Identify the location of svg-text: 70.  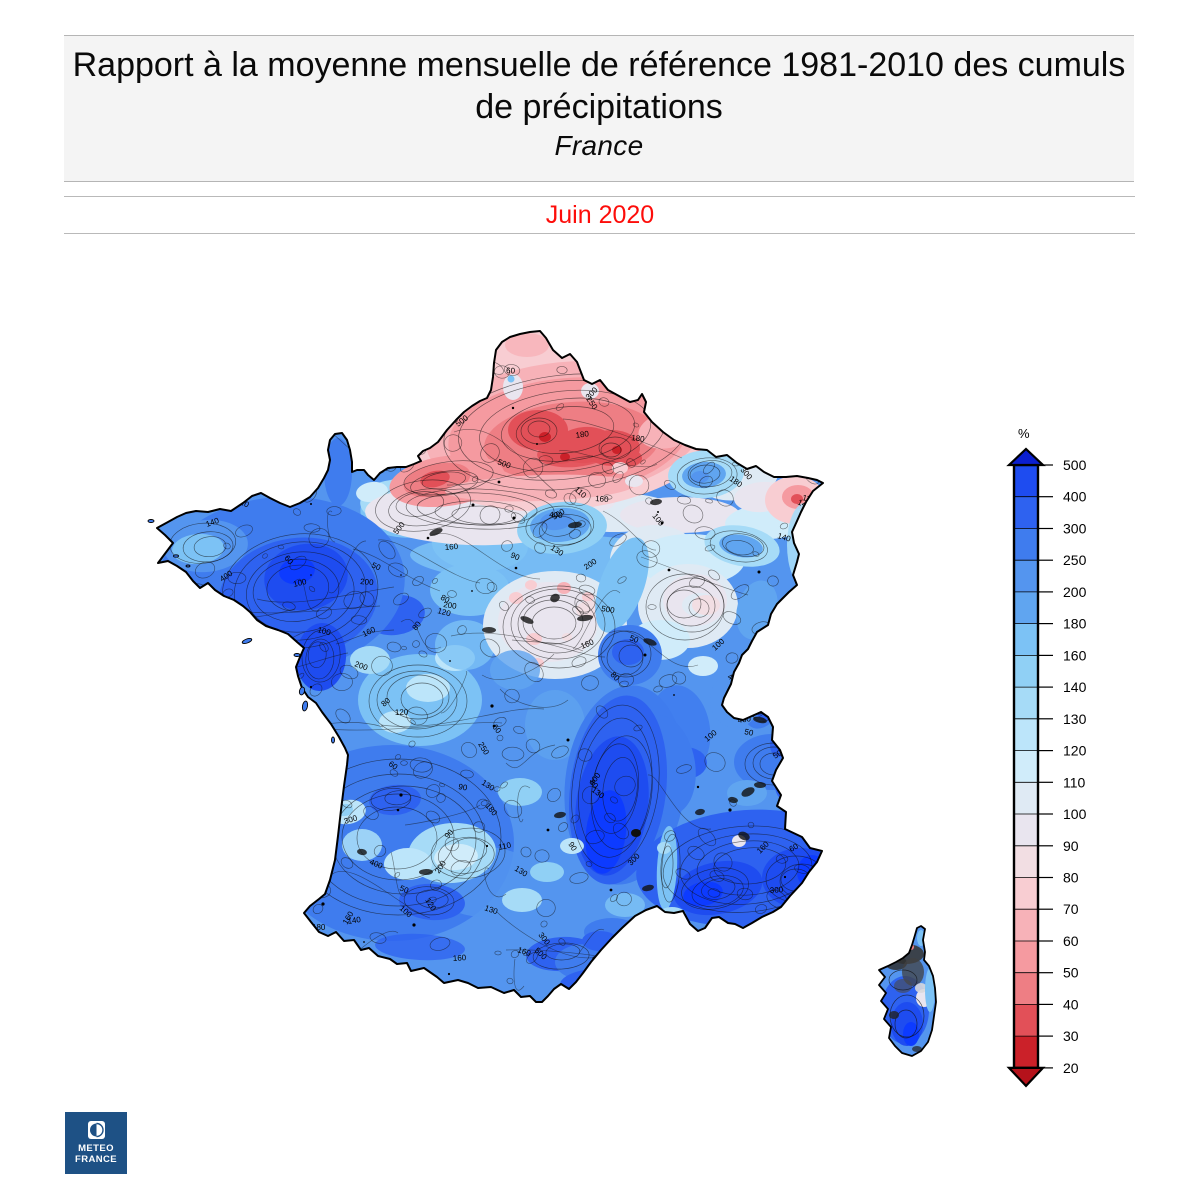
(1071, 909).